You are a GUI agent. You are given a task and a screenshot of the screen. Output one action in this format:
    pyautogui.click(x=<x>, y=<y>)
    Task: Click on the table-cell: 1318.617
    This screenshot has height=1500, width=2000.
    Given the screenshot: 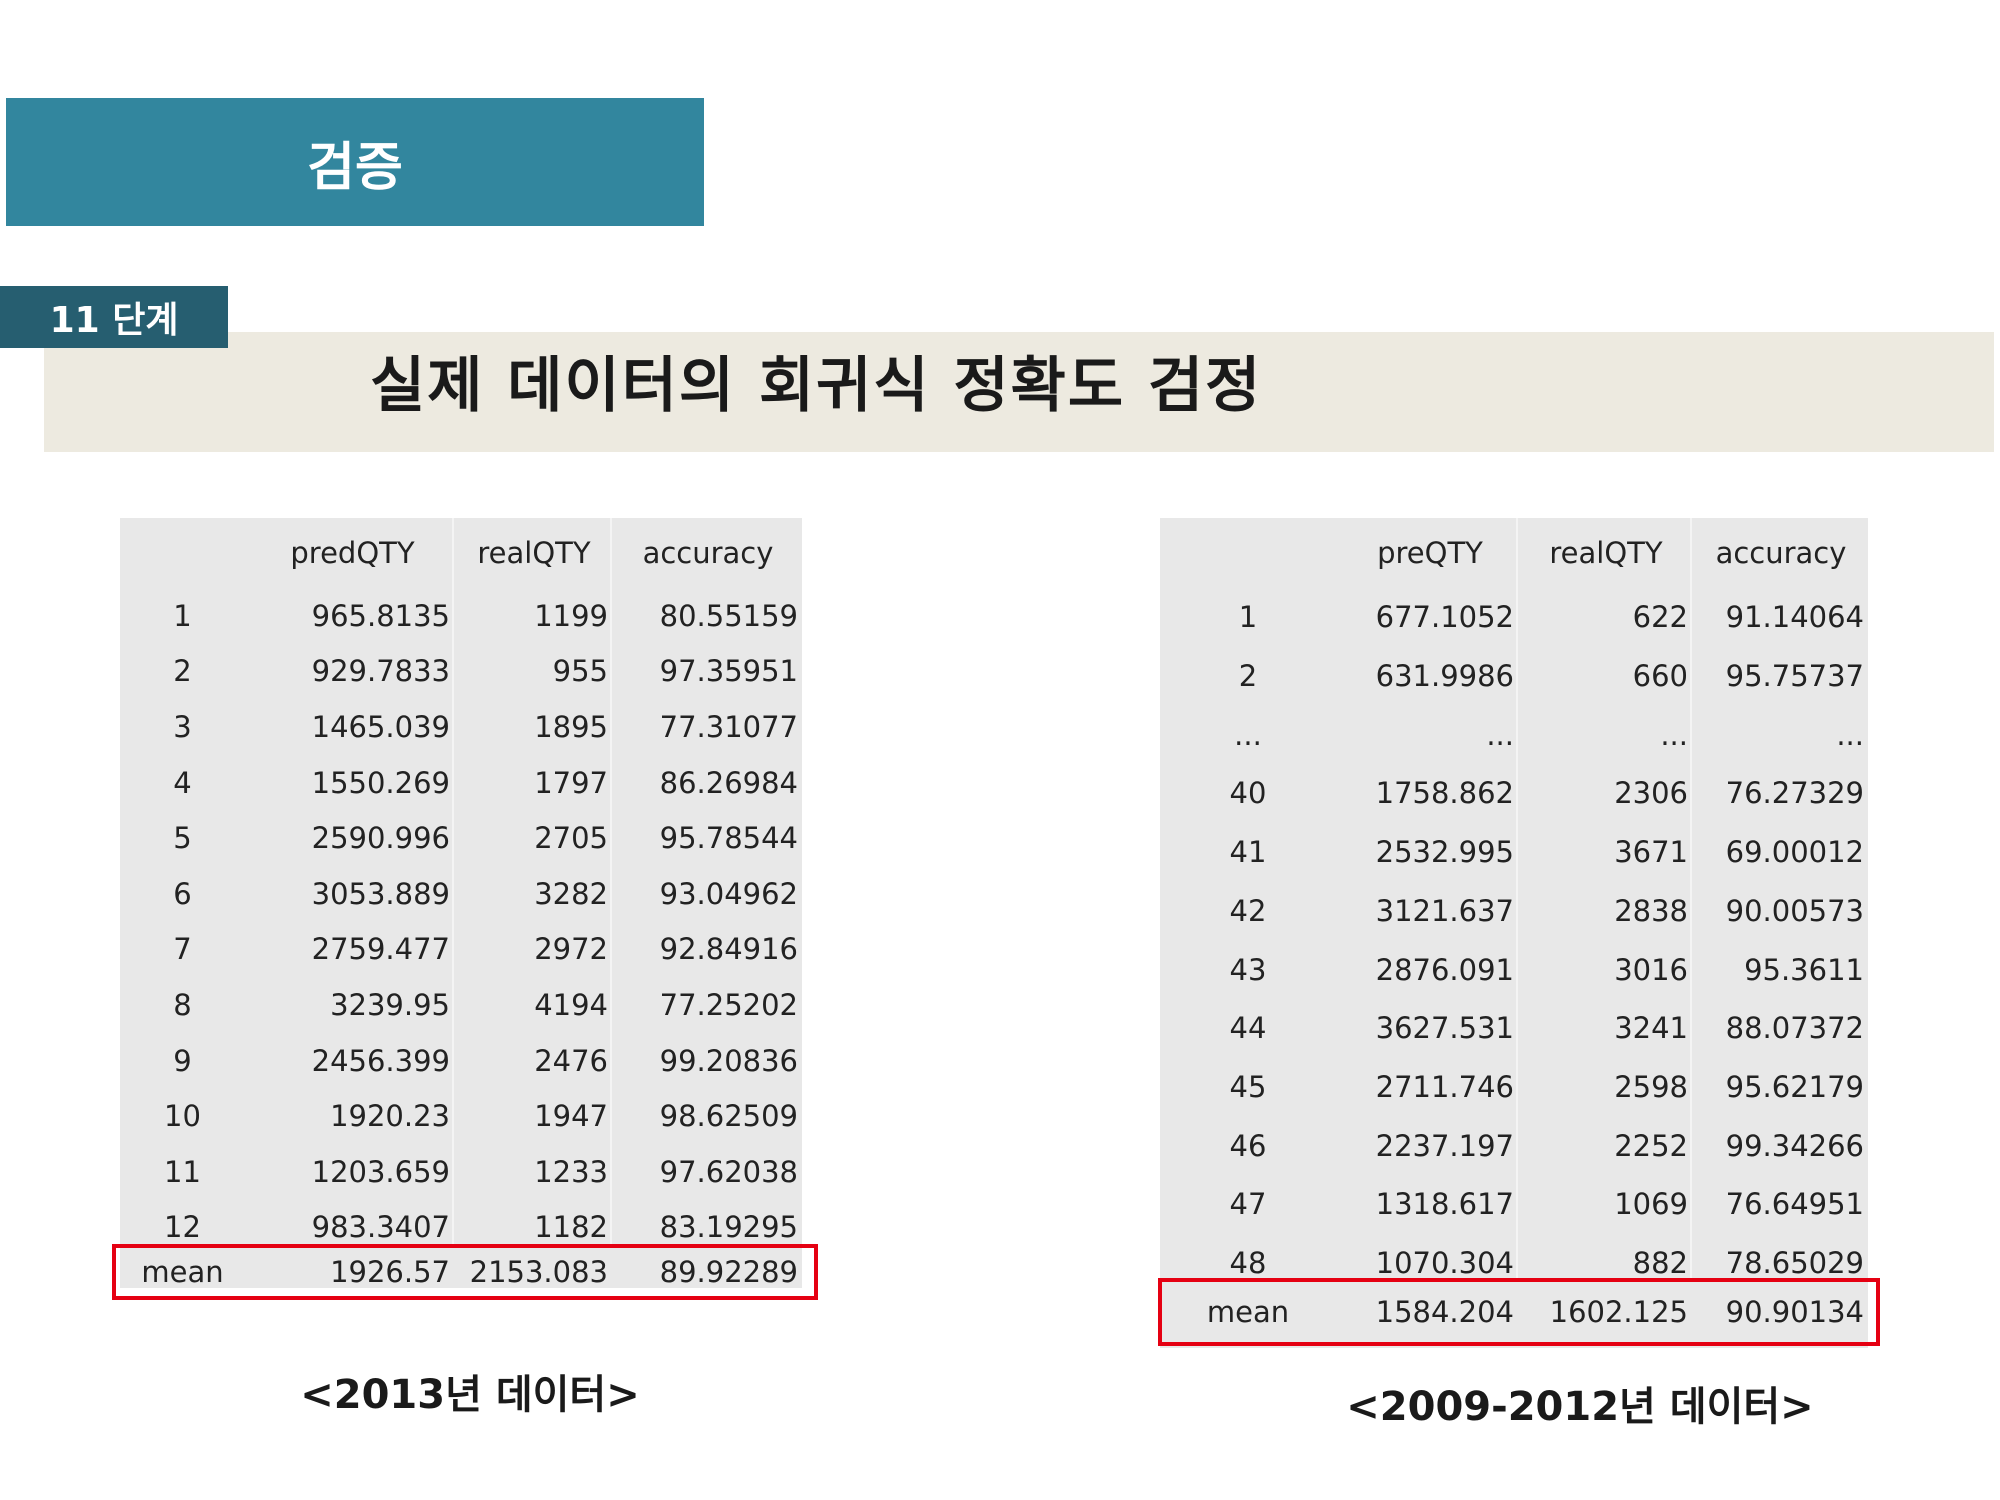 What is the action you would take?
    pyautogui.click(x=1444, y=1204)
    